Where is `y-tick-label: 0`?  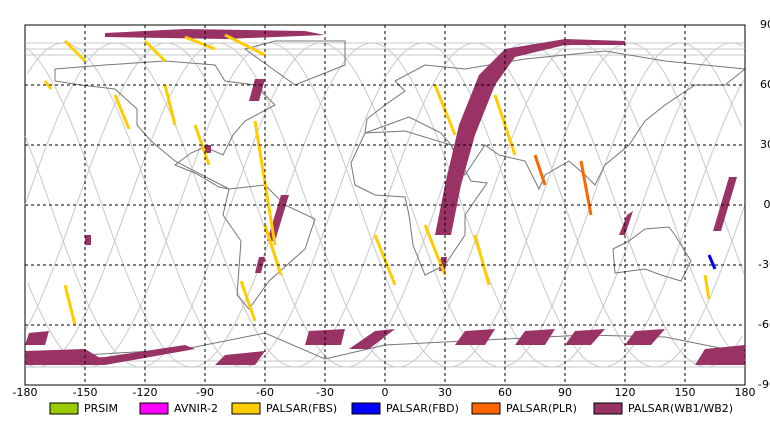
y-tick-label: 0 is located at coordinates (767, 204).